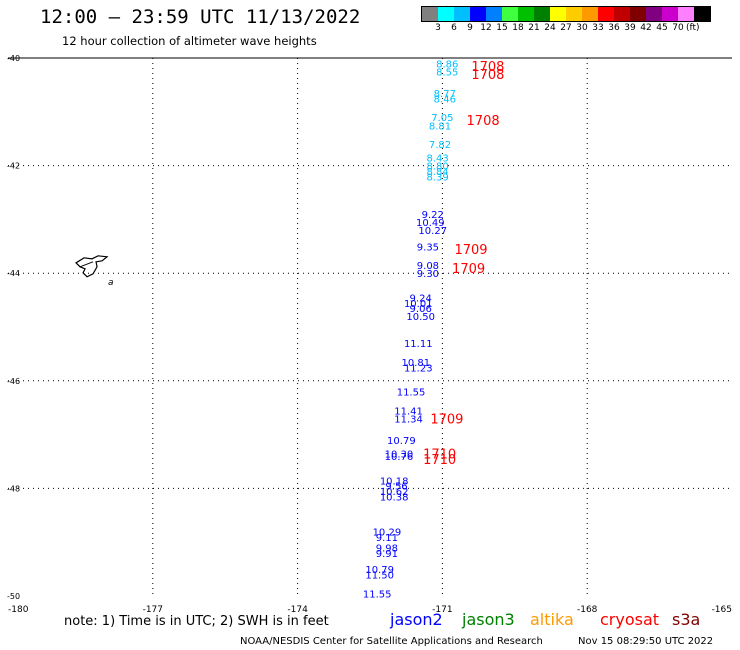 The width and height of the screenshot is (740, 650). Describe the element at coordinates (418, 368) in the screenshot. I see `wave-height-value: 11.23` at that location.